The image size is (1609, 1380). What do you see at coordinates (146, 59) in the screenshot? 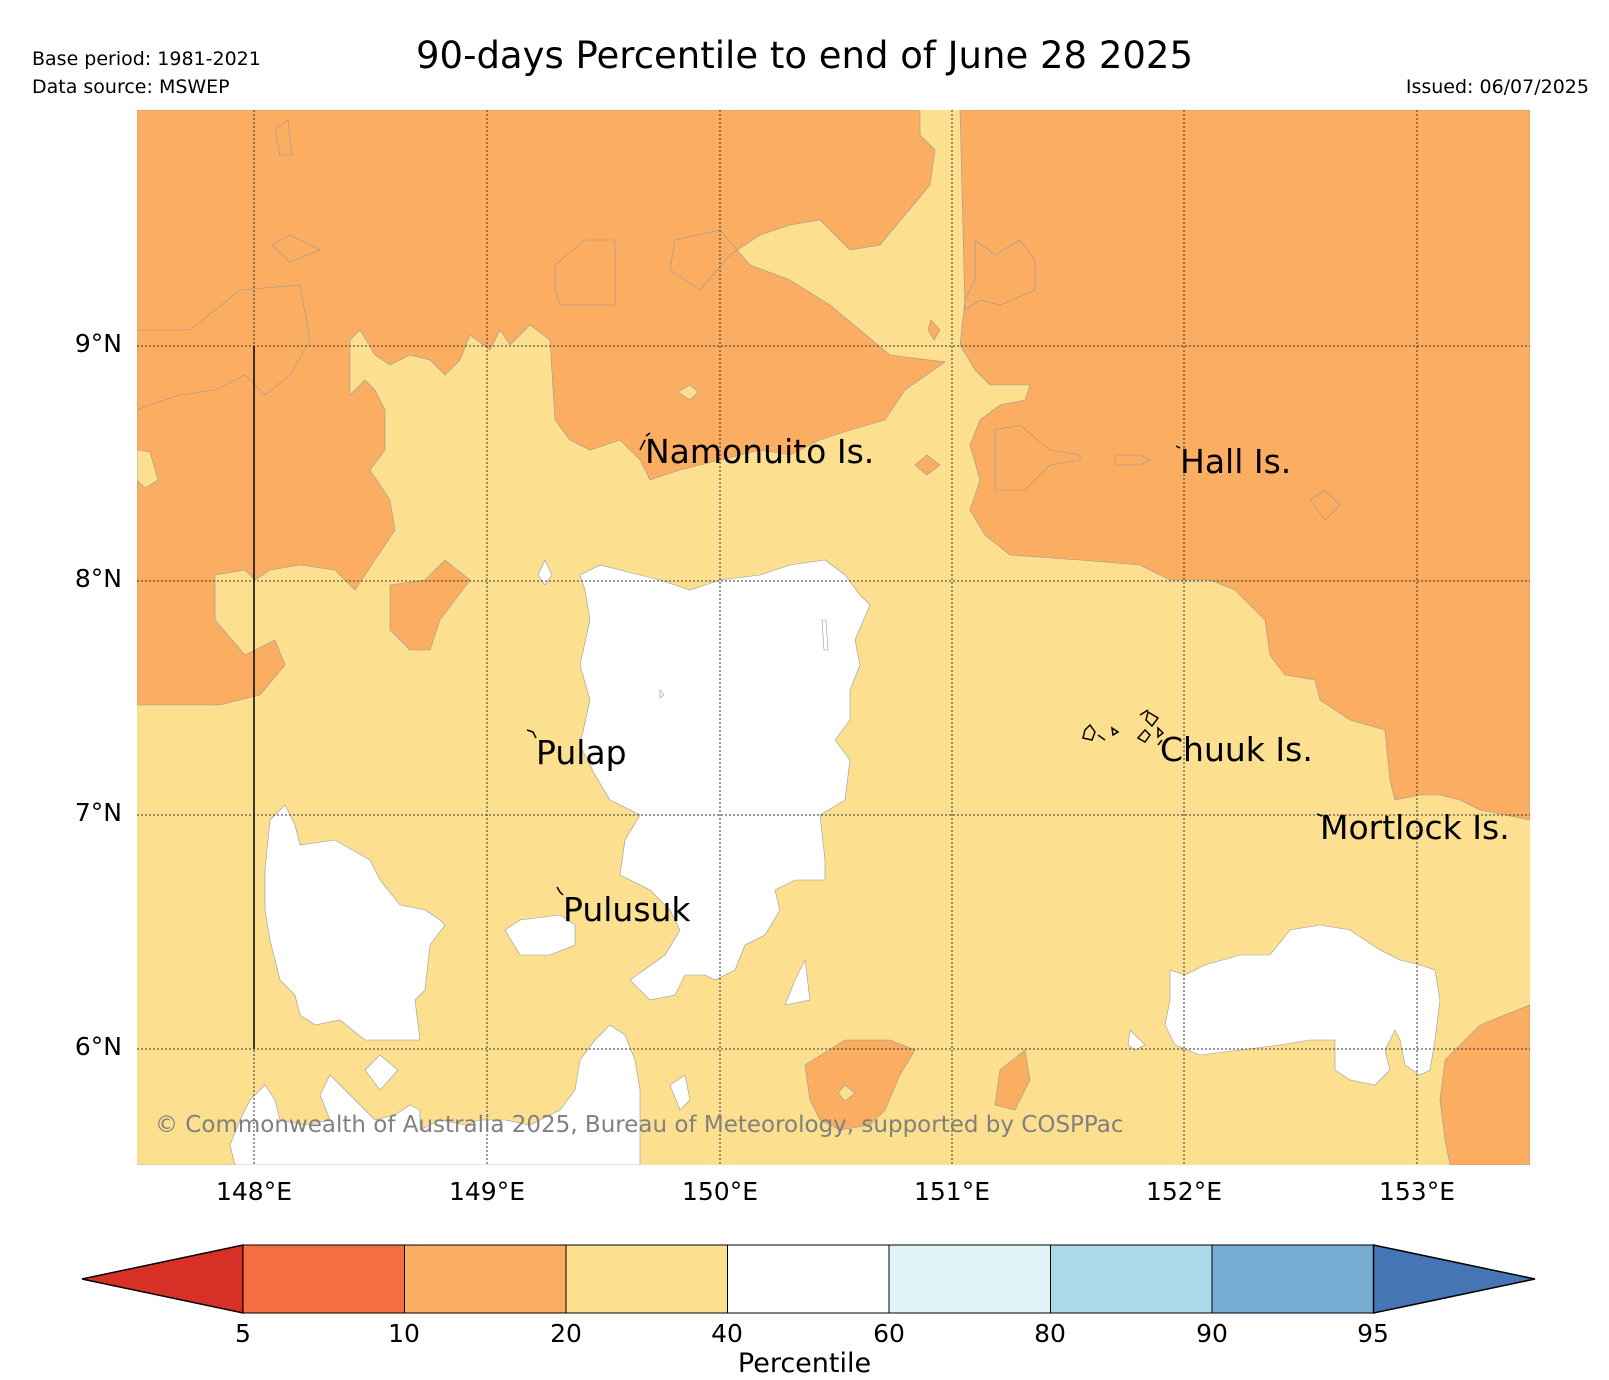
I see `base-period-label: Base period: 1981-2021` at bounding box center [146, 59].